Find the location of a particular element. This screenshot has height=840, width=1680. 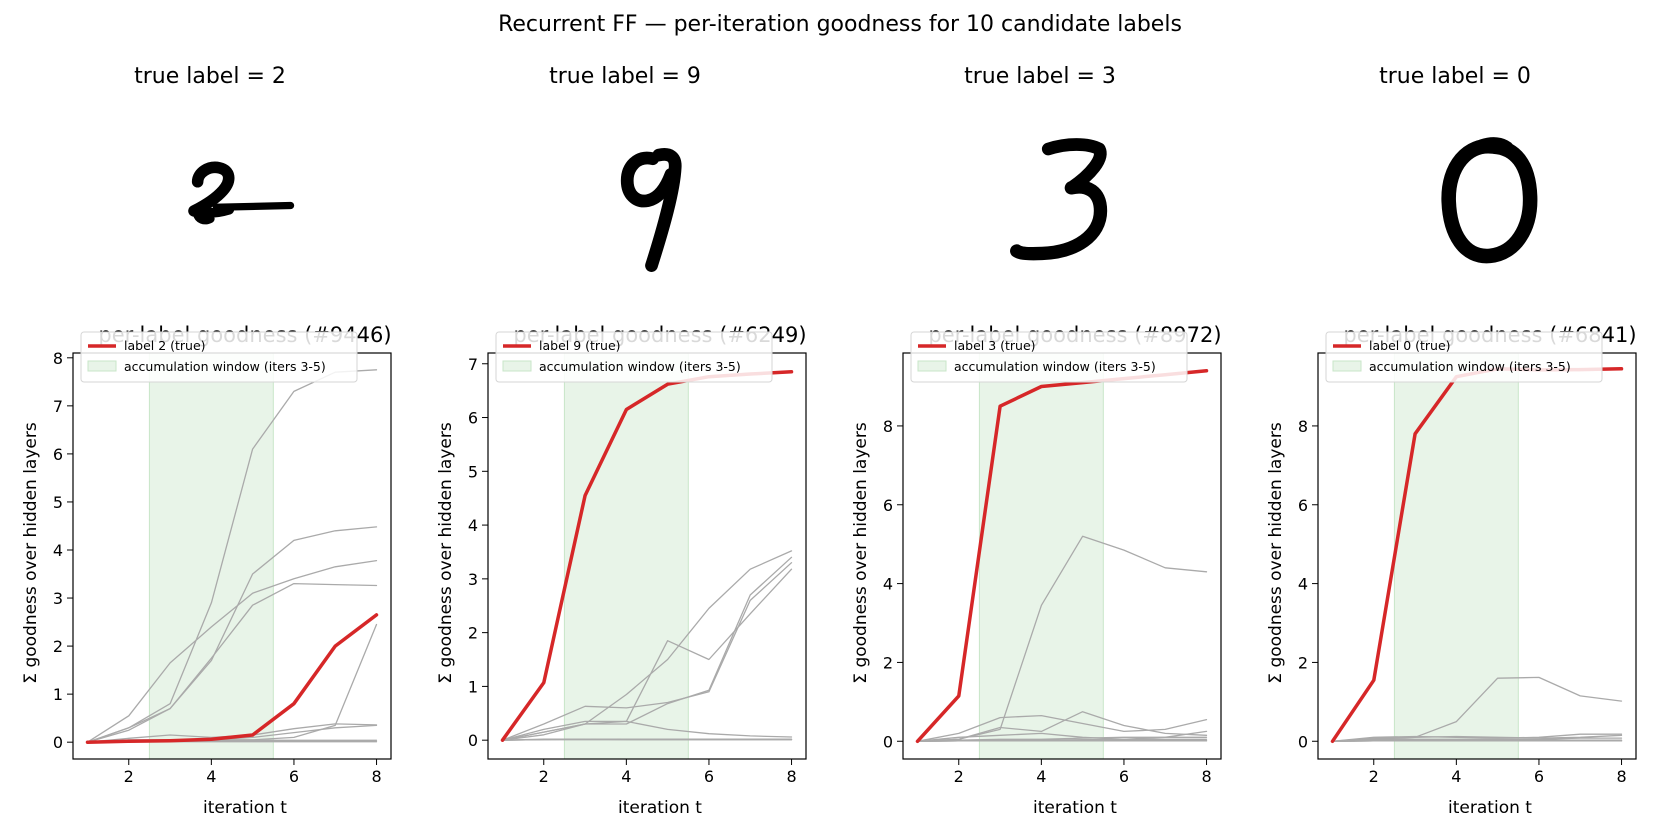

legend-true-label: label 3 (true) is located at coordinates (995, 345).